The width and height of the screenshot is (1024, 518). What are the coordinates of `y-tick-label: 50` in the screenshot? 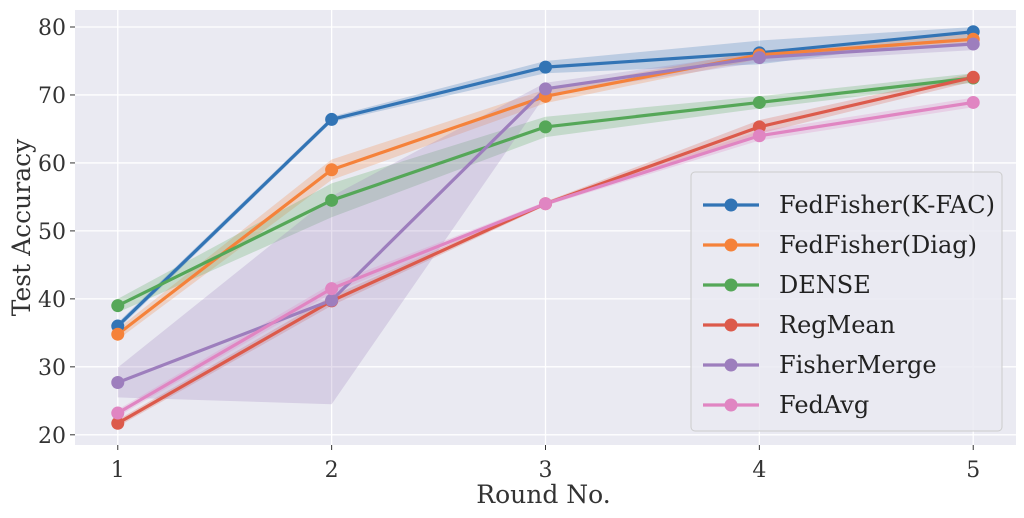 It's located at (52, 232).